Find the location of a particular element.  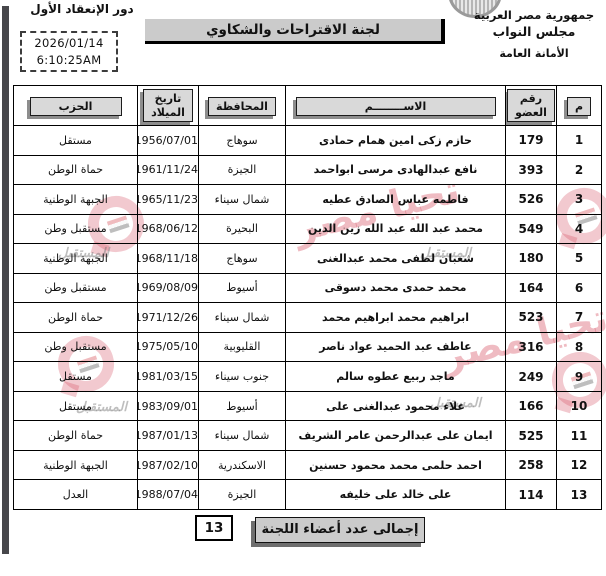

birthdate: 1968/11/18 is located at coordinates (168, 258).